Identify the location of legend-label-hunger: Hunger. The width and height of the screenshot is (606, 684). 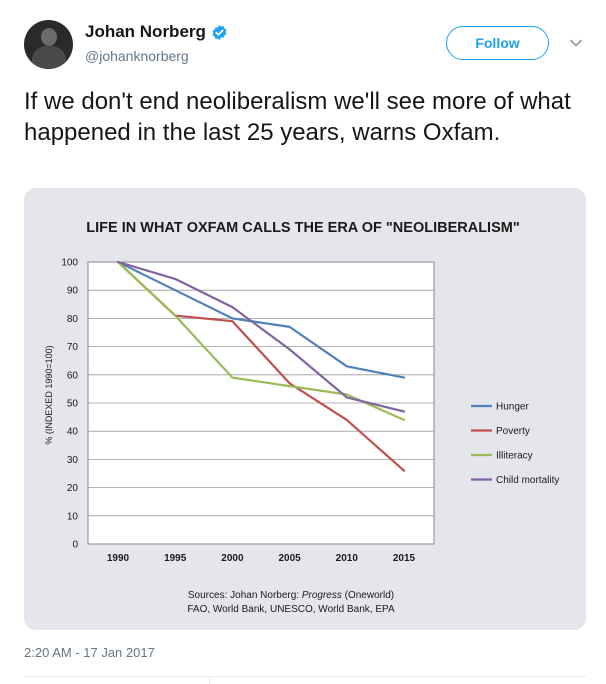
(512, 407).